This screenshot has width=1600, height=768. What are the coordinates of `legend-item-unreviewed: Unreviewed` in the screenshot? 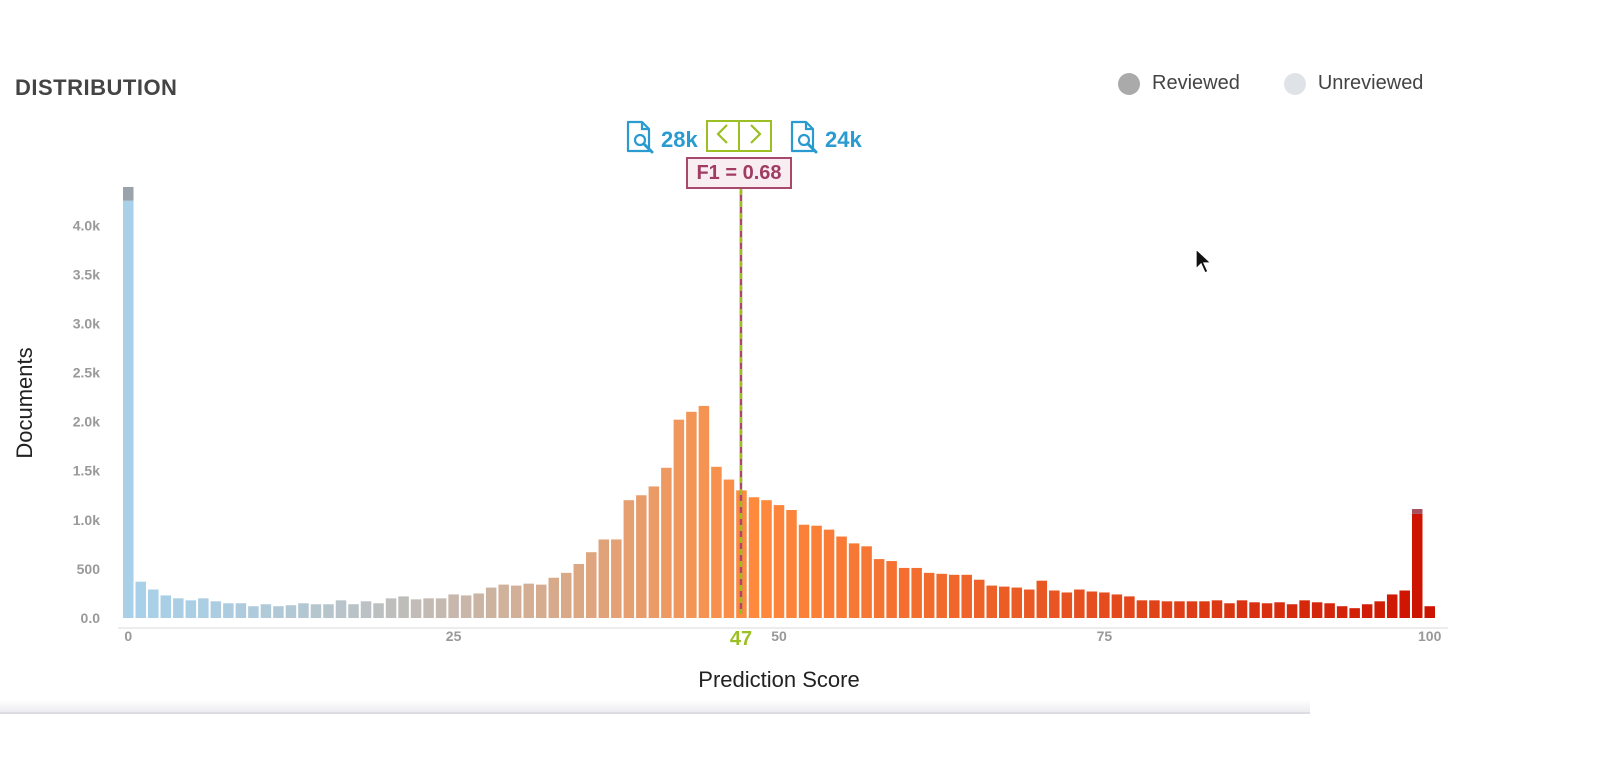 It's located at (1353, 83).